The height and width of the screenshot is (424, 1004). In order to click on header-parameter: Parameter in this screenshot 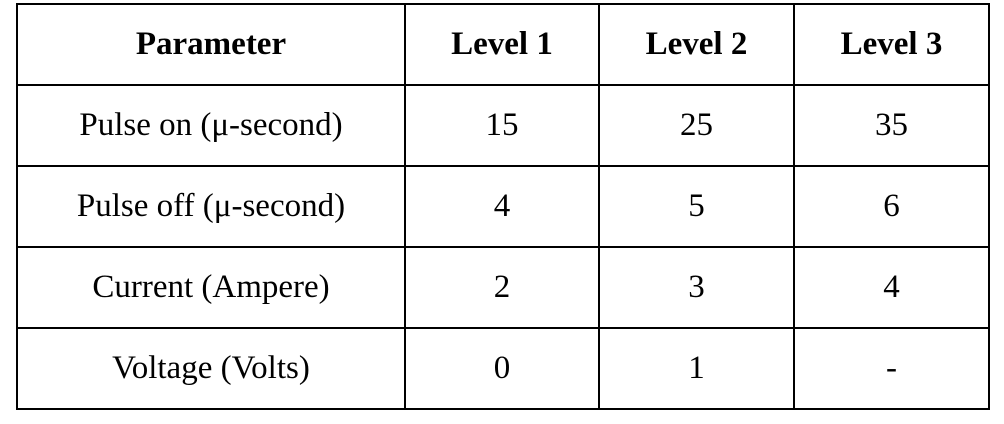, I will do `click(211, 44)`.